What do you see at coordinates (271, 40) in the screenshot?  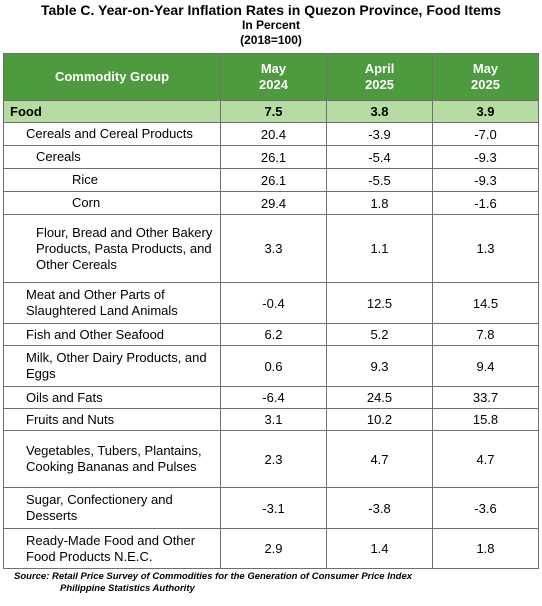 I see `title-line-3: (2018=100)` at bounding box center [271, 40].